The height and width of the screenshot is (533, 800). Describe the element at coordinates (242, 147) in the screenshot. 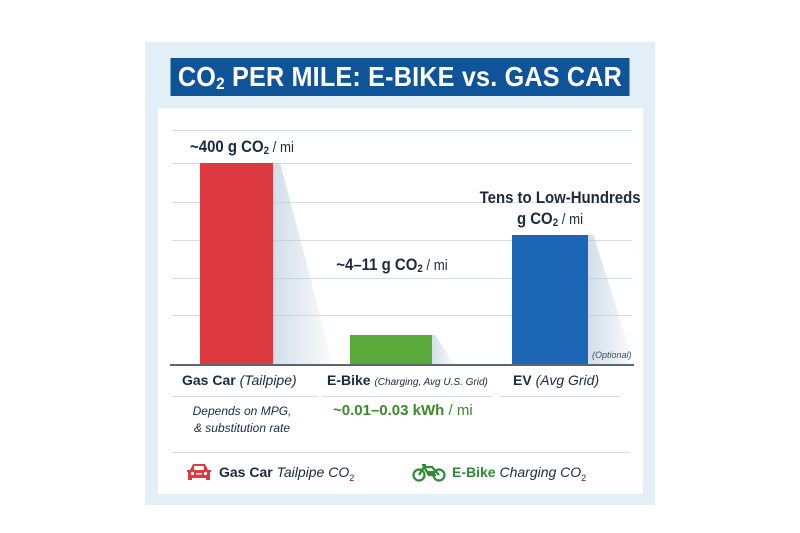

I see `value-label-gas: ~400 g CO2 / mi` at that location.